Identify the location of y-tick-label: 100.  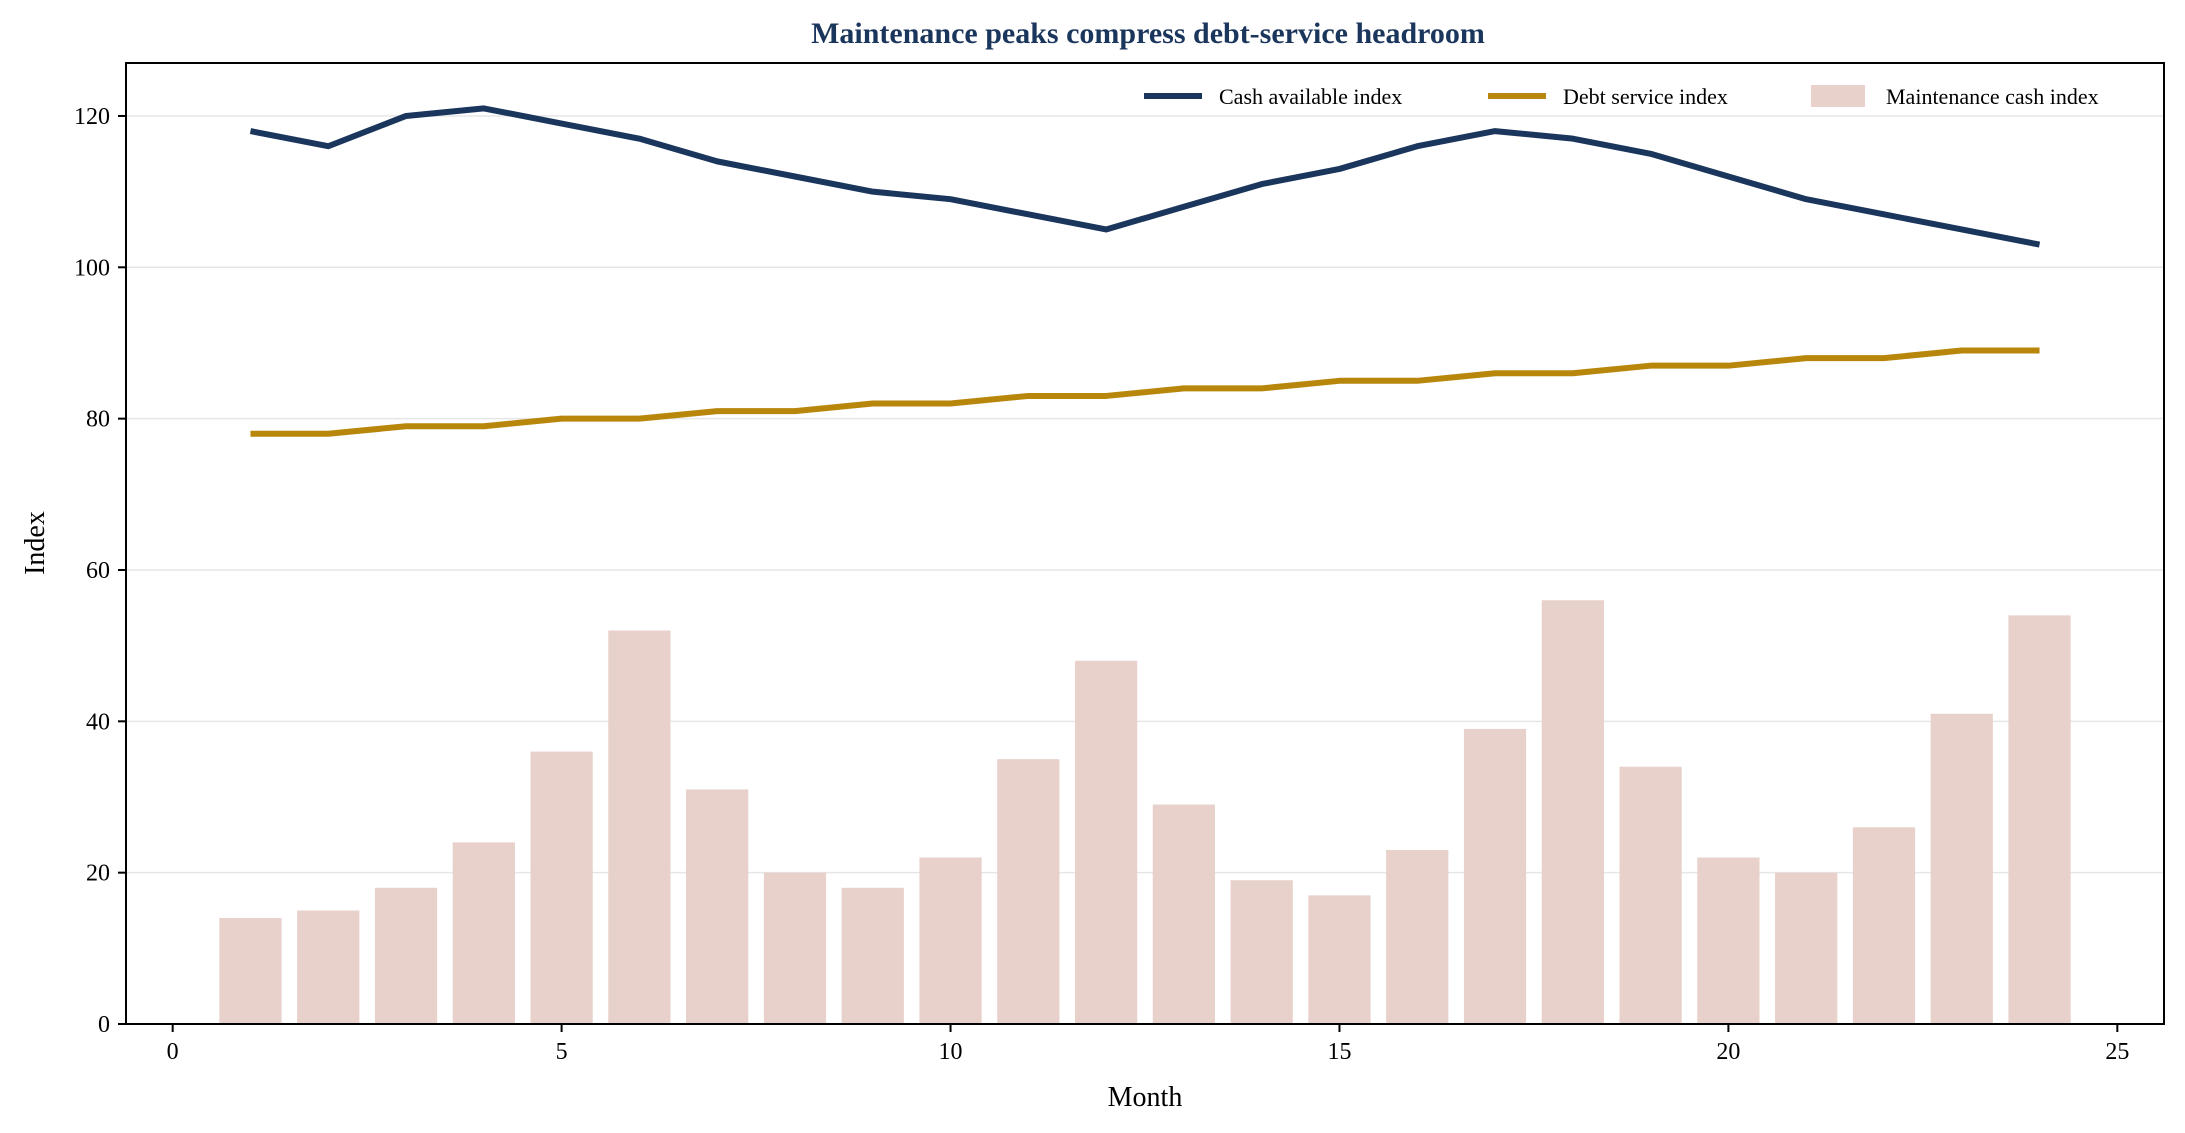
(92, 268).